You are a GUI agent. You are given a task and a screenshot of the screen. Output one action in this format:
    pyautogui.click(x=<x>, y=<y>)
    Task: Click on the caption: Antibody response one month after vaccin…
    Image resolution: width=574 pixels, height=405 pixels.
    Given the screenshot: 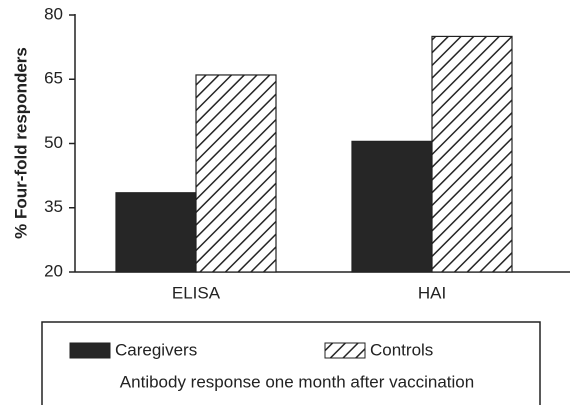 What is the action you would take?
    pyautogui.click(x=297, y=381)
    